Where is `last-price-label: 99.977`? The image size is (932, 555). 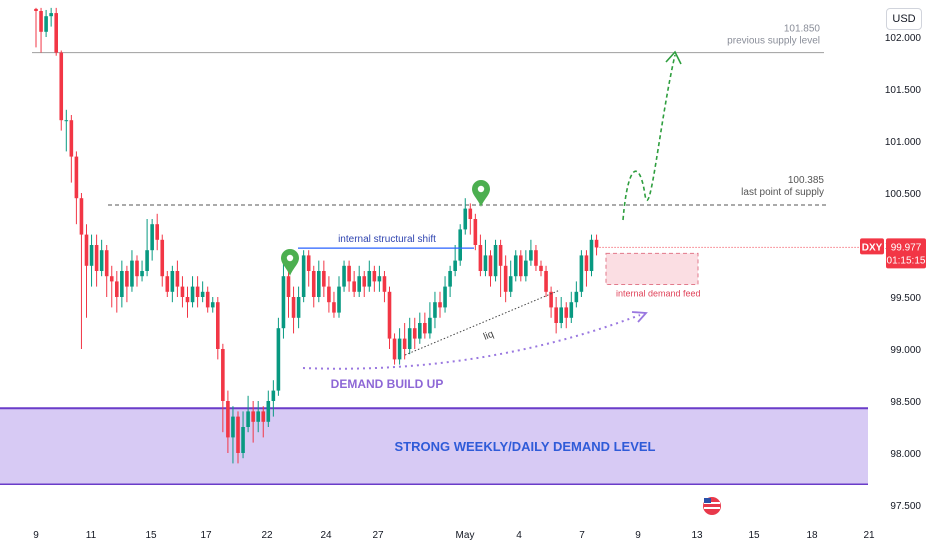
last-price-label: 99.977 is located at coordinates (906, 247).